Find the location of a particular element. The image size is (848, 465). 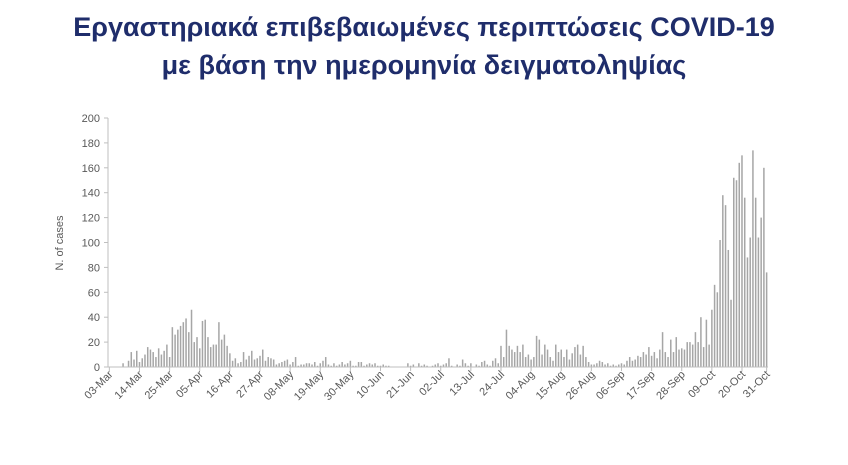

x-tick-label: 16-Apr is located at coordinates (220, 384).